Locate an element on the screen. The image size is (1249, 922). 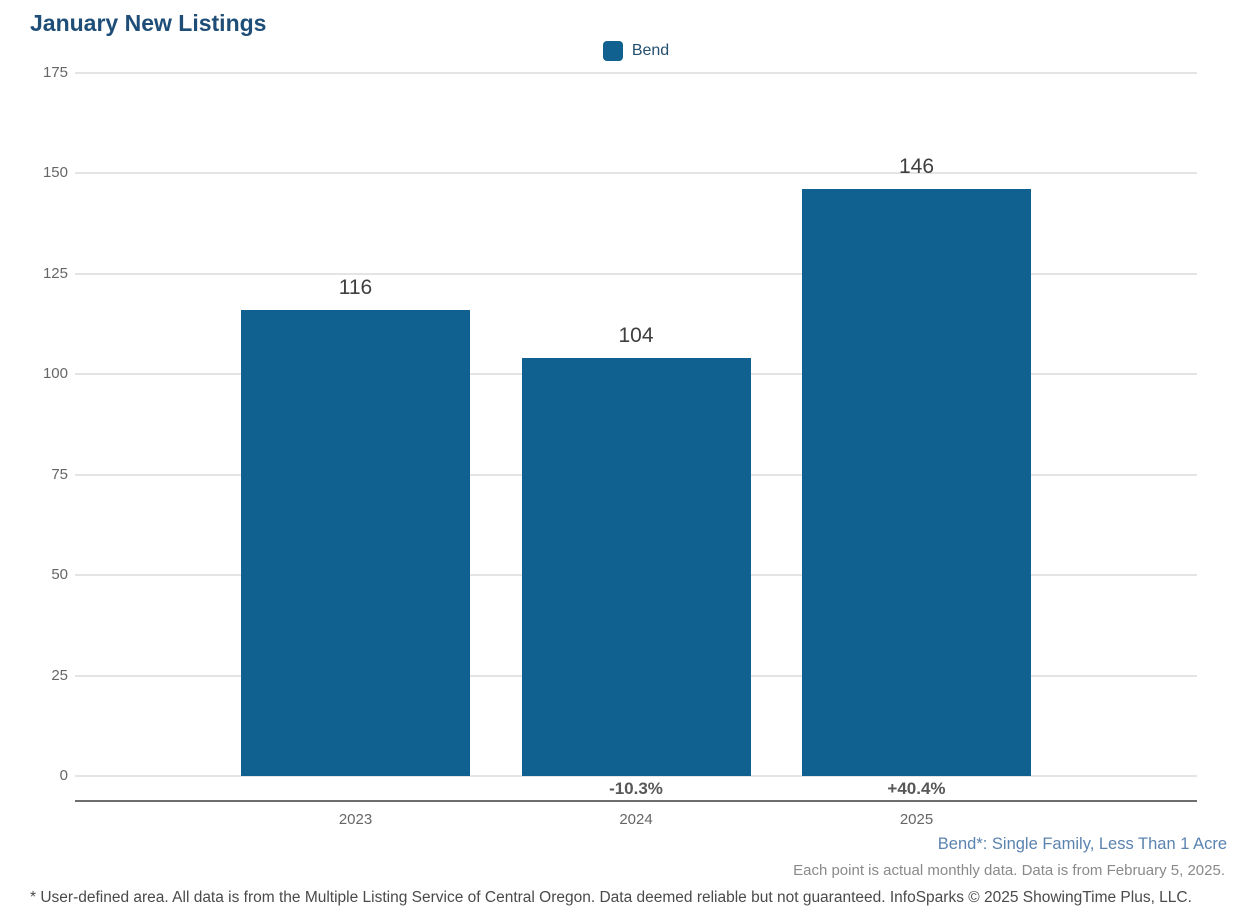
bar-value-label: 104 is located at coordinates (636, 336).